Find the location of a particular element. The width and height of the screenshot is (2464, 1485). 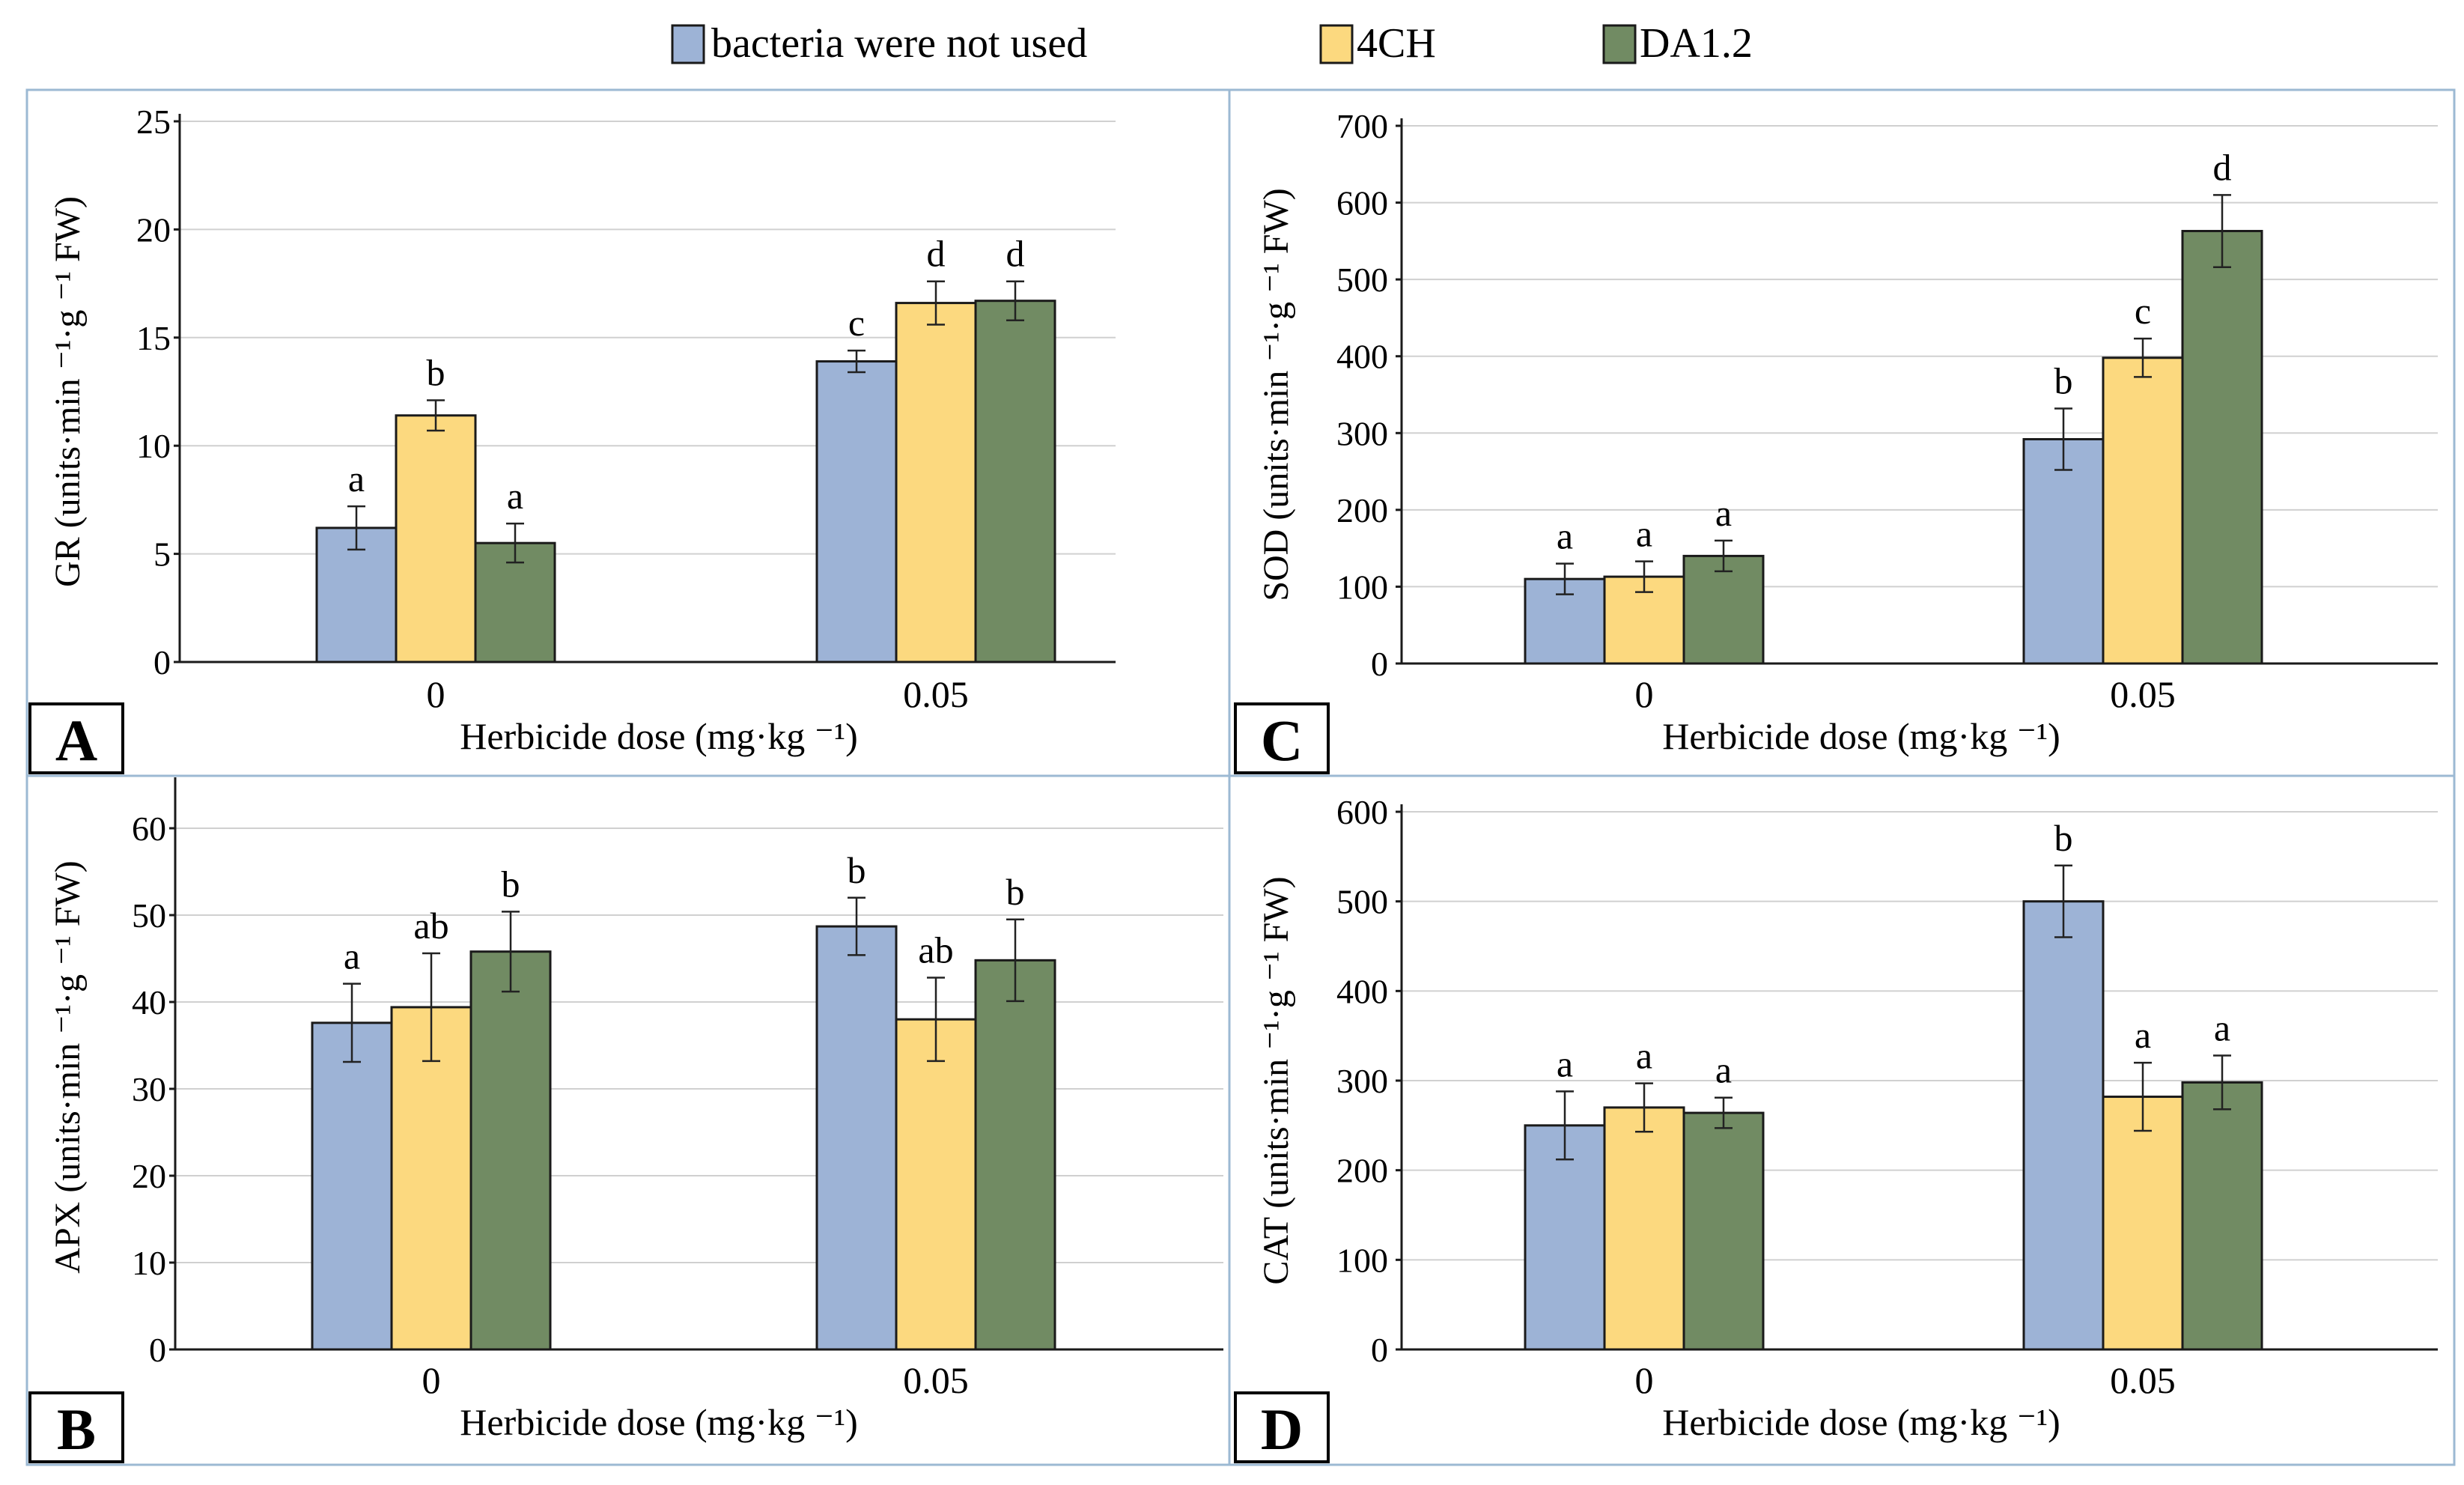

legend: bacteria were not used 4CH DA1.2 is located at coordinates (1212, 43).